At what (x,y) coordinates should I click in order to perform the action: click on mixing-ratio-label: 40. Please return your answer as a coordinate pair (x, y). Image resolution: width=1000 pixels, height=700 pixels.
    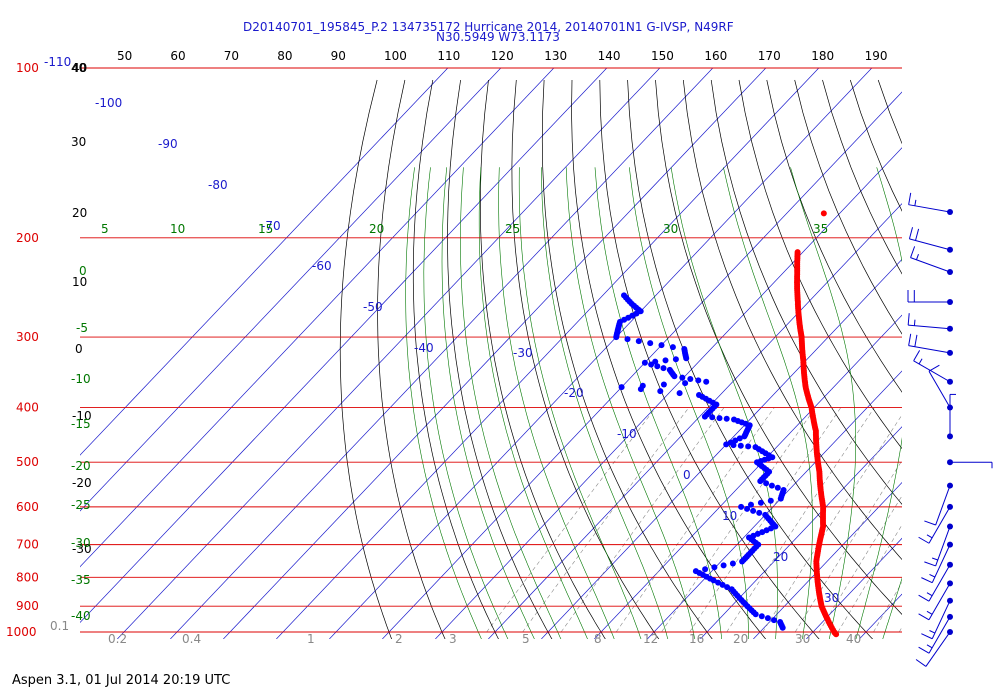
    Looking at the image, I should click on (853, 639).